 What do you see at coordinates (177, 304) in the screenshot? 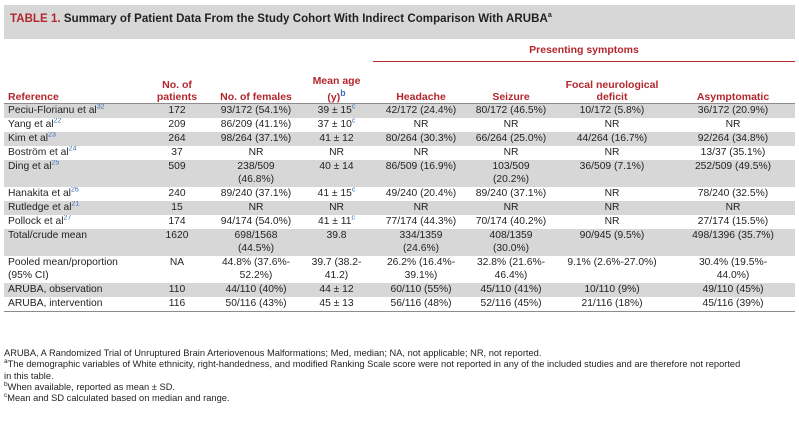
I see `cell-patients: 116` at bounding box center [177, 304].